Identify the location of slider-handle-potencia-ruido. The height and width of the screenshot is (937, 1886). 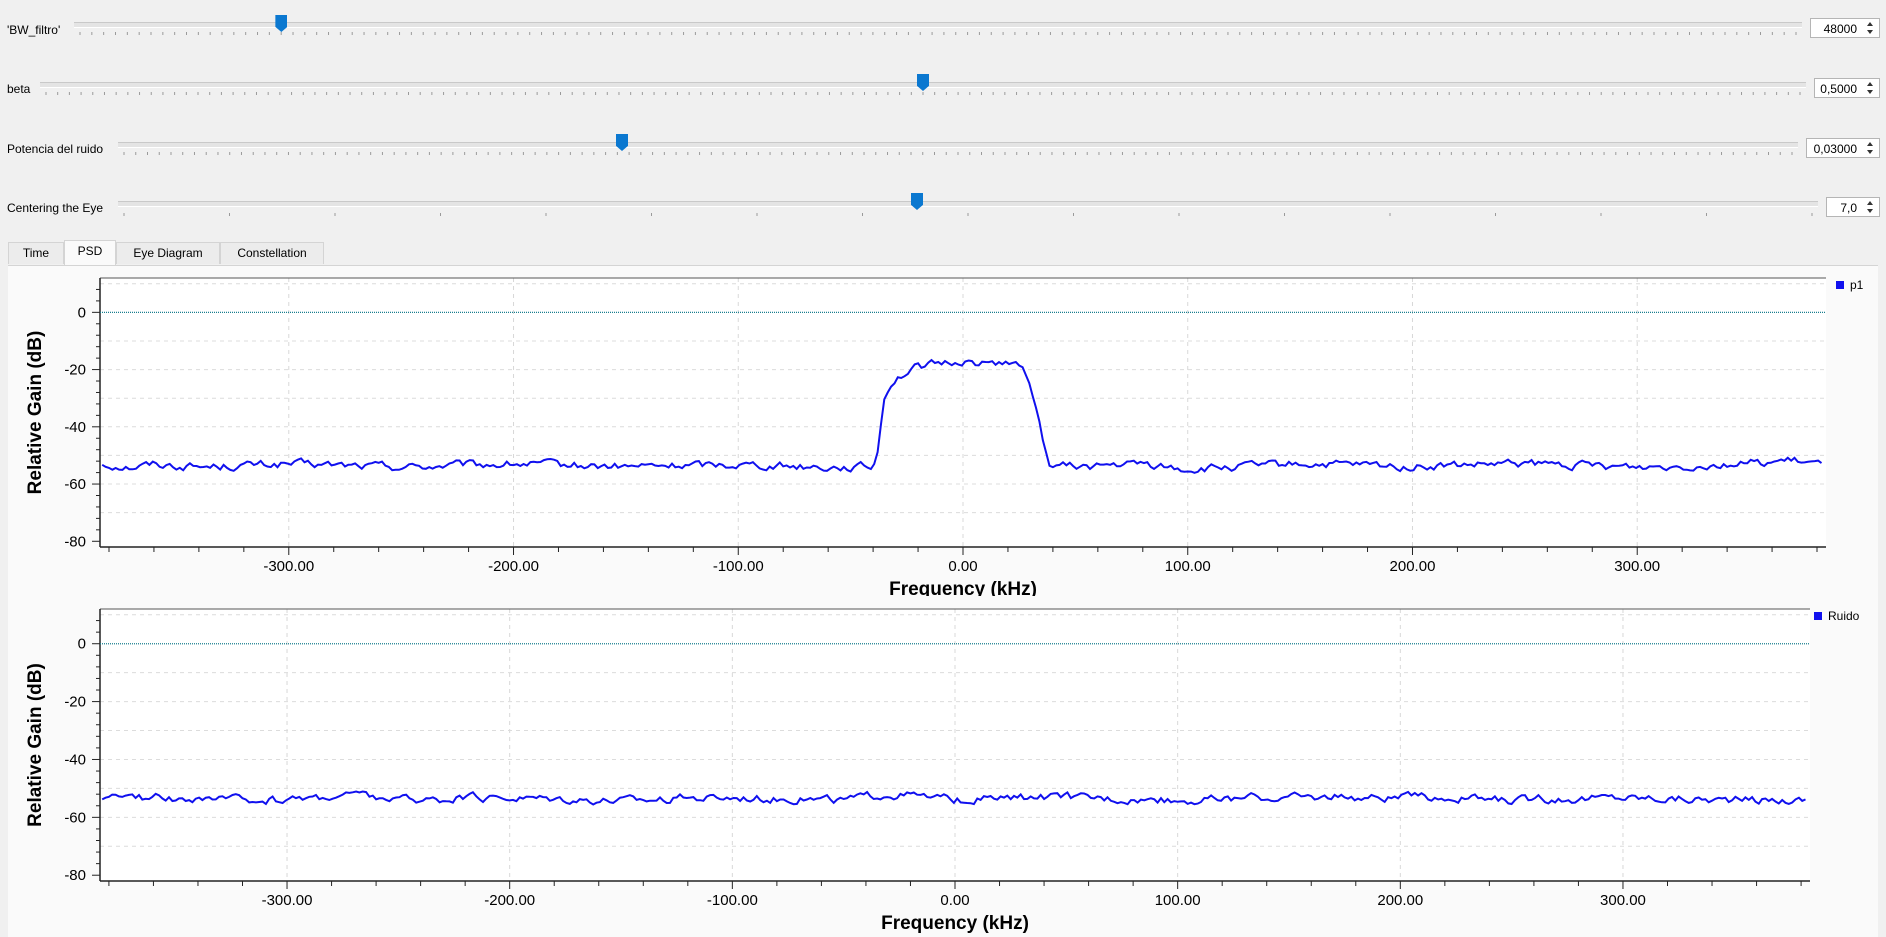
(622, 142).